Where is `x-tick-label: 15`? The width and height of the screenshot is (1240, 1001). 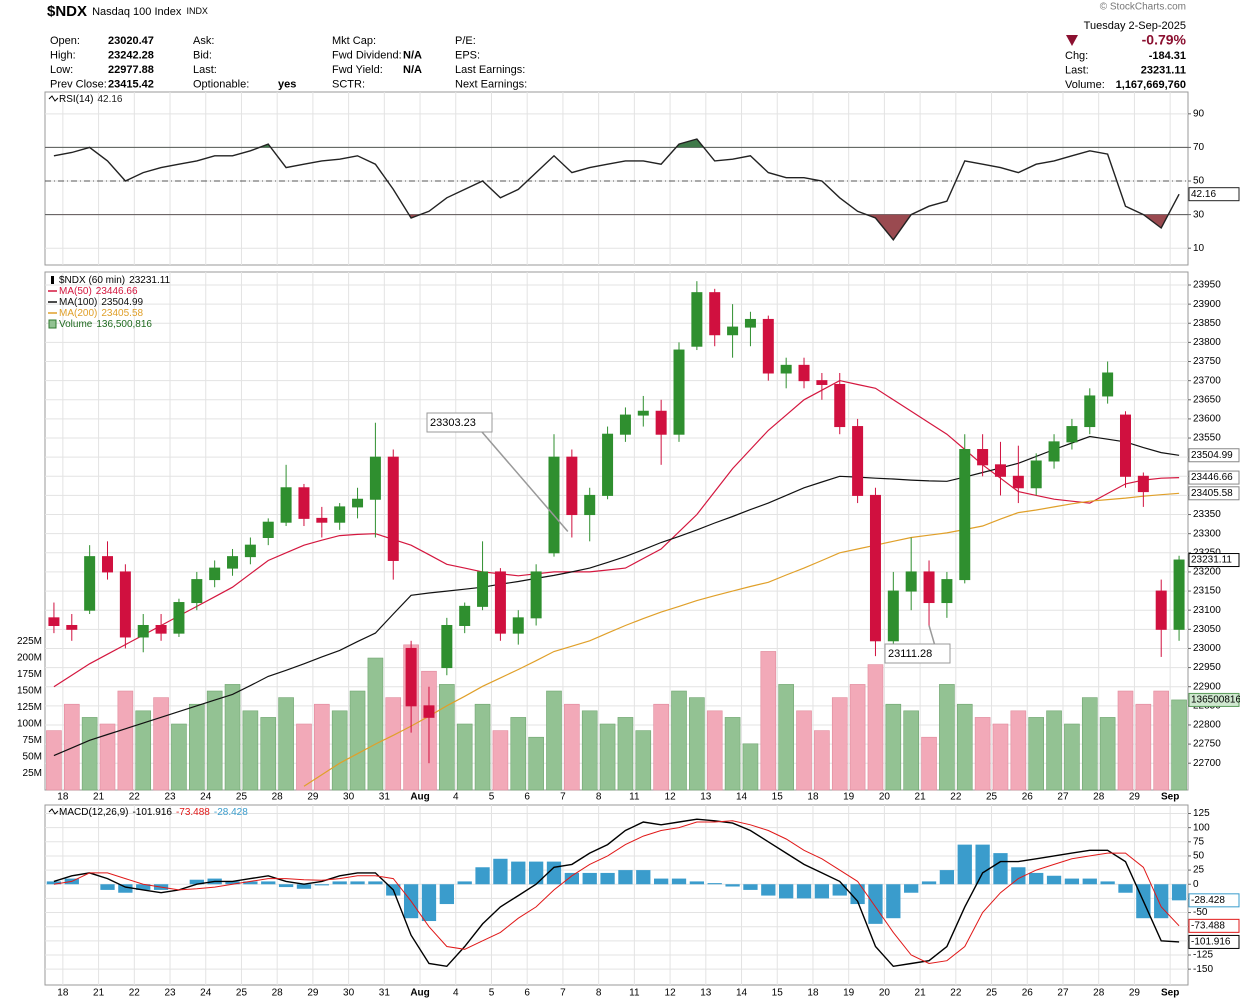 x-tick-label: 15 is located at coordinates (778, 797).